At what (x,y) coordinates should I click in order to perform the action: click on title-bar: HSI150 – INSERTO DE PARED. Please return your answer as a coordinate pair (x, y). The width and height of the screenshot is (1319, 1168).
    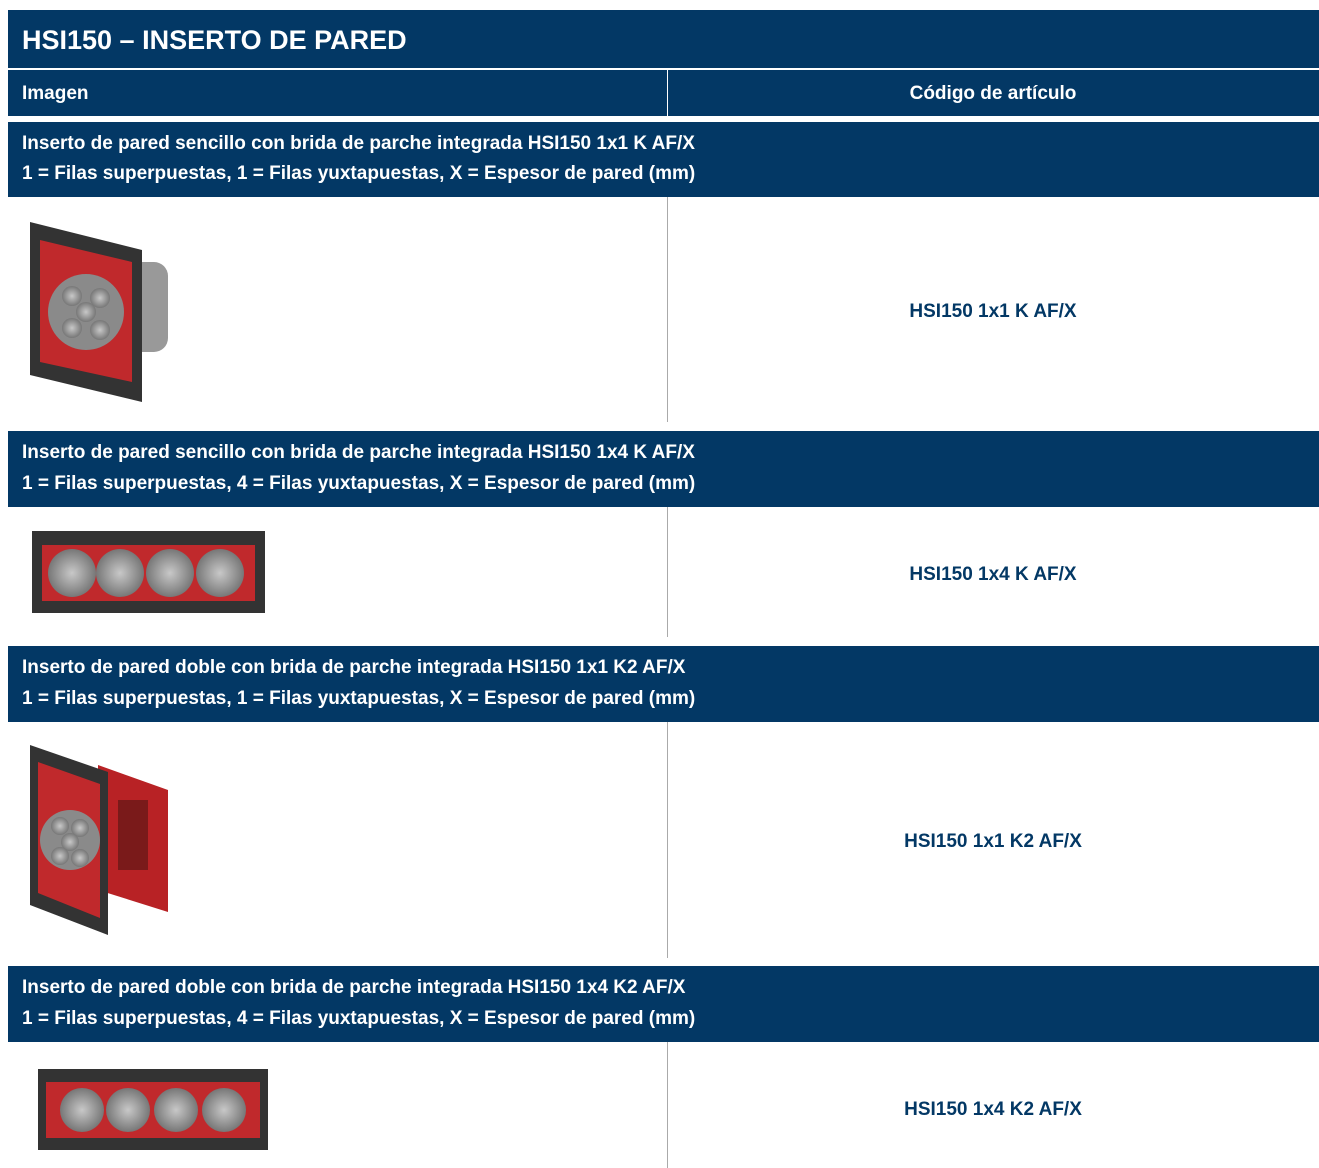
    Looking at the image, I should click on (663, 39).